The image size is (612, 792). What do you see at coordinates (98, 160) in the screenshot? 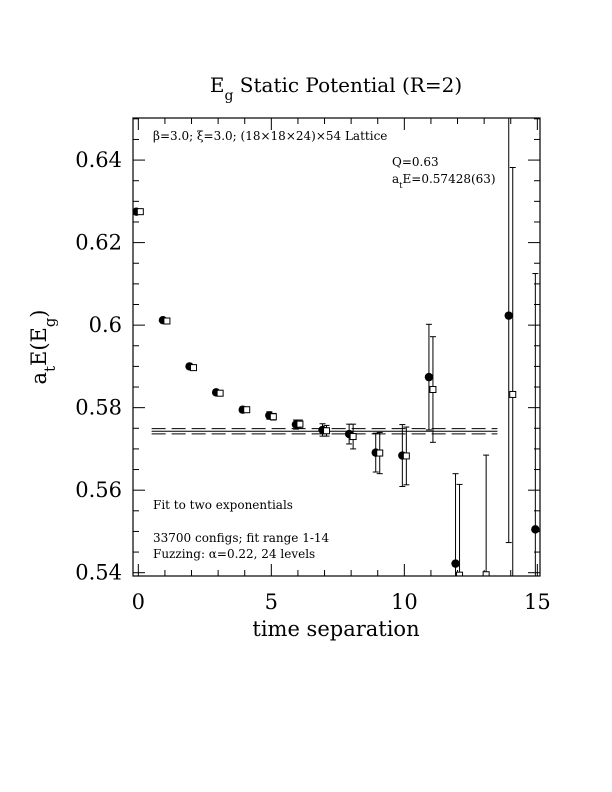
I see `y-tick-label: 0.64` at bounding box center [98, 160].